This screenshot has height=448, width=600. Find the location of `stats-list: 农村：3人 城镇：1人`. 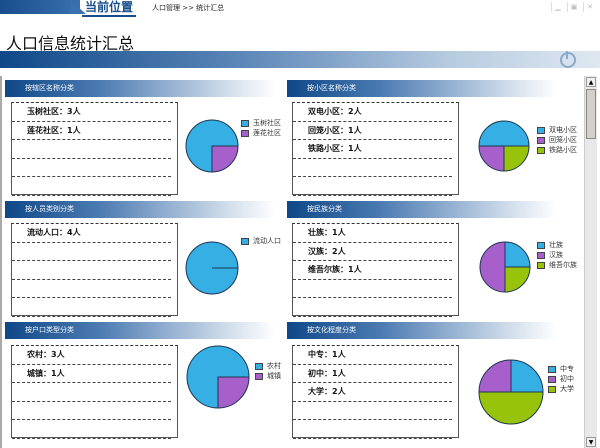

stats-list: 农村：3人 城镇：1人 is located at coordinates (94, 392).